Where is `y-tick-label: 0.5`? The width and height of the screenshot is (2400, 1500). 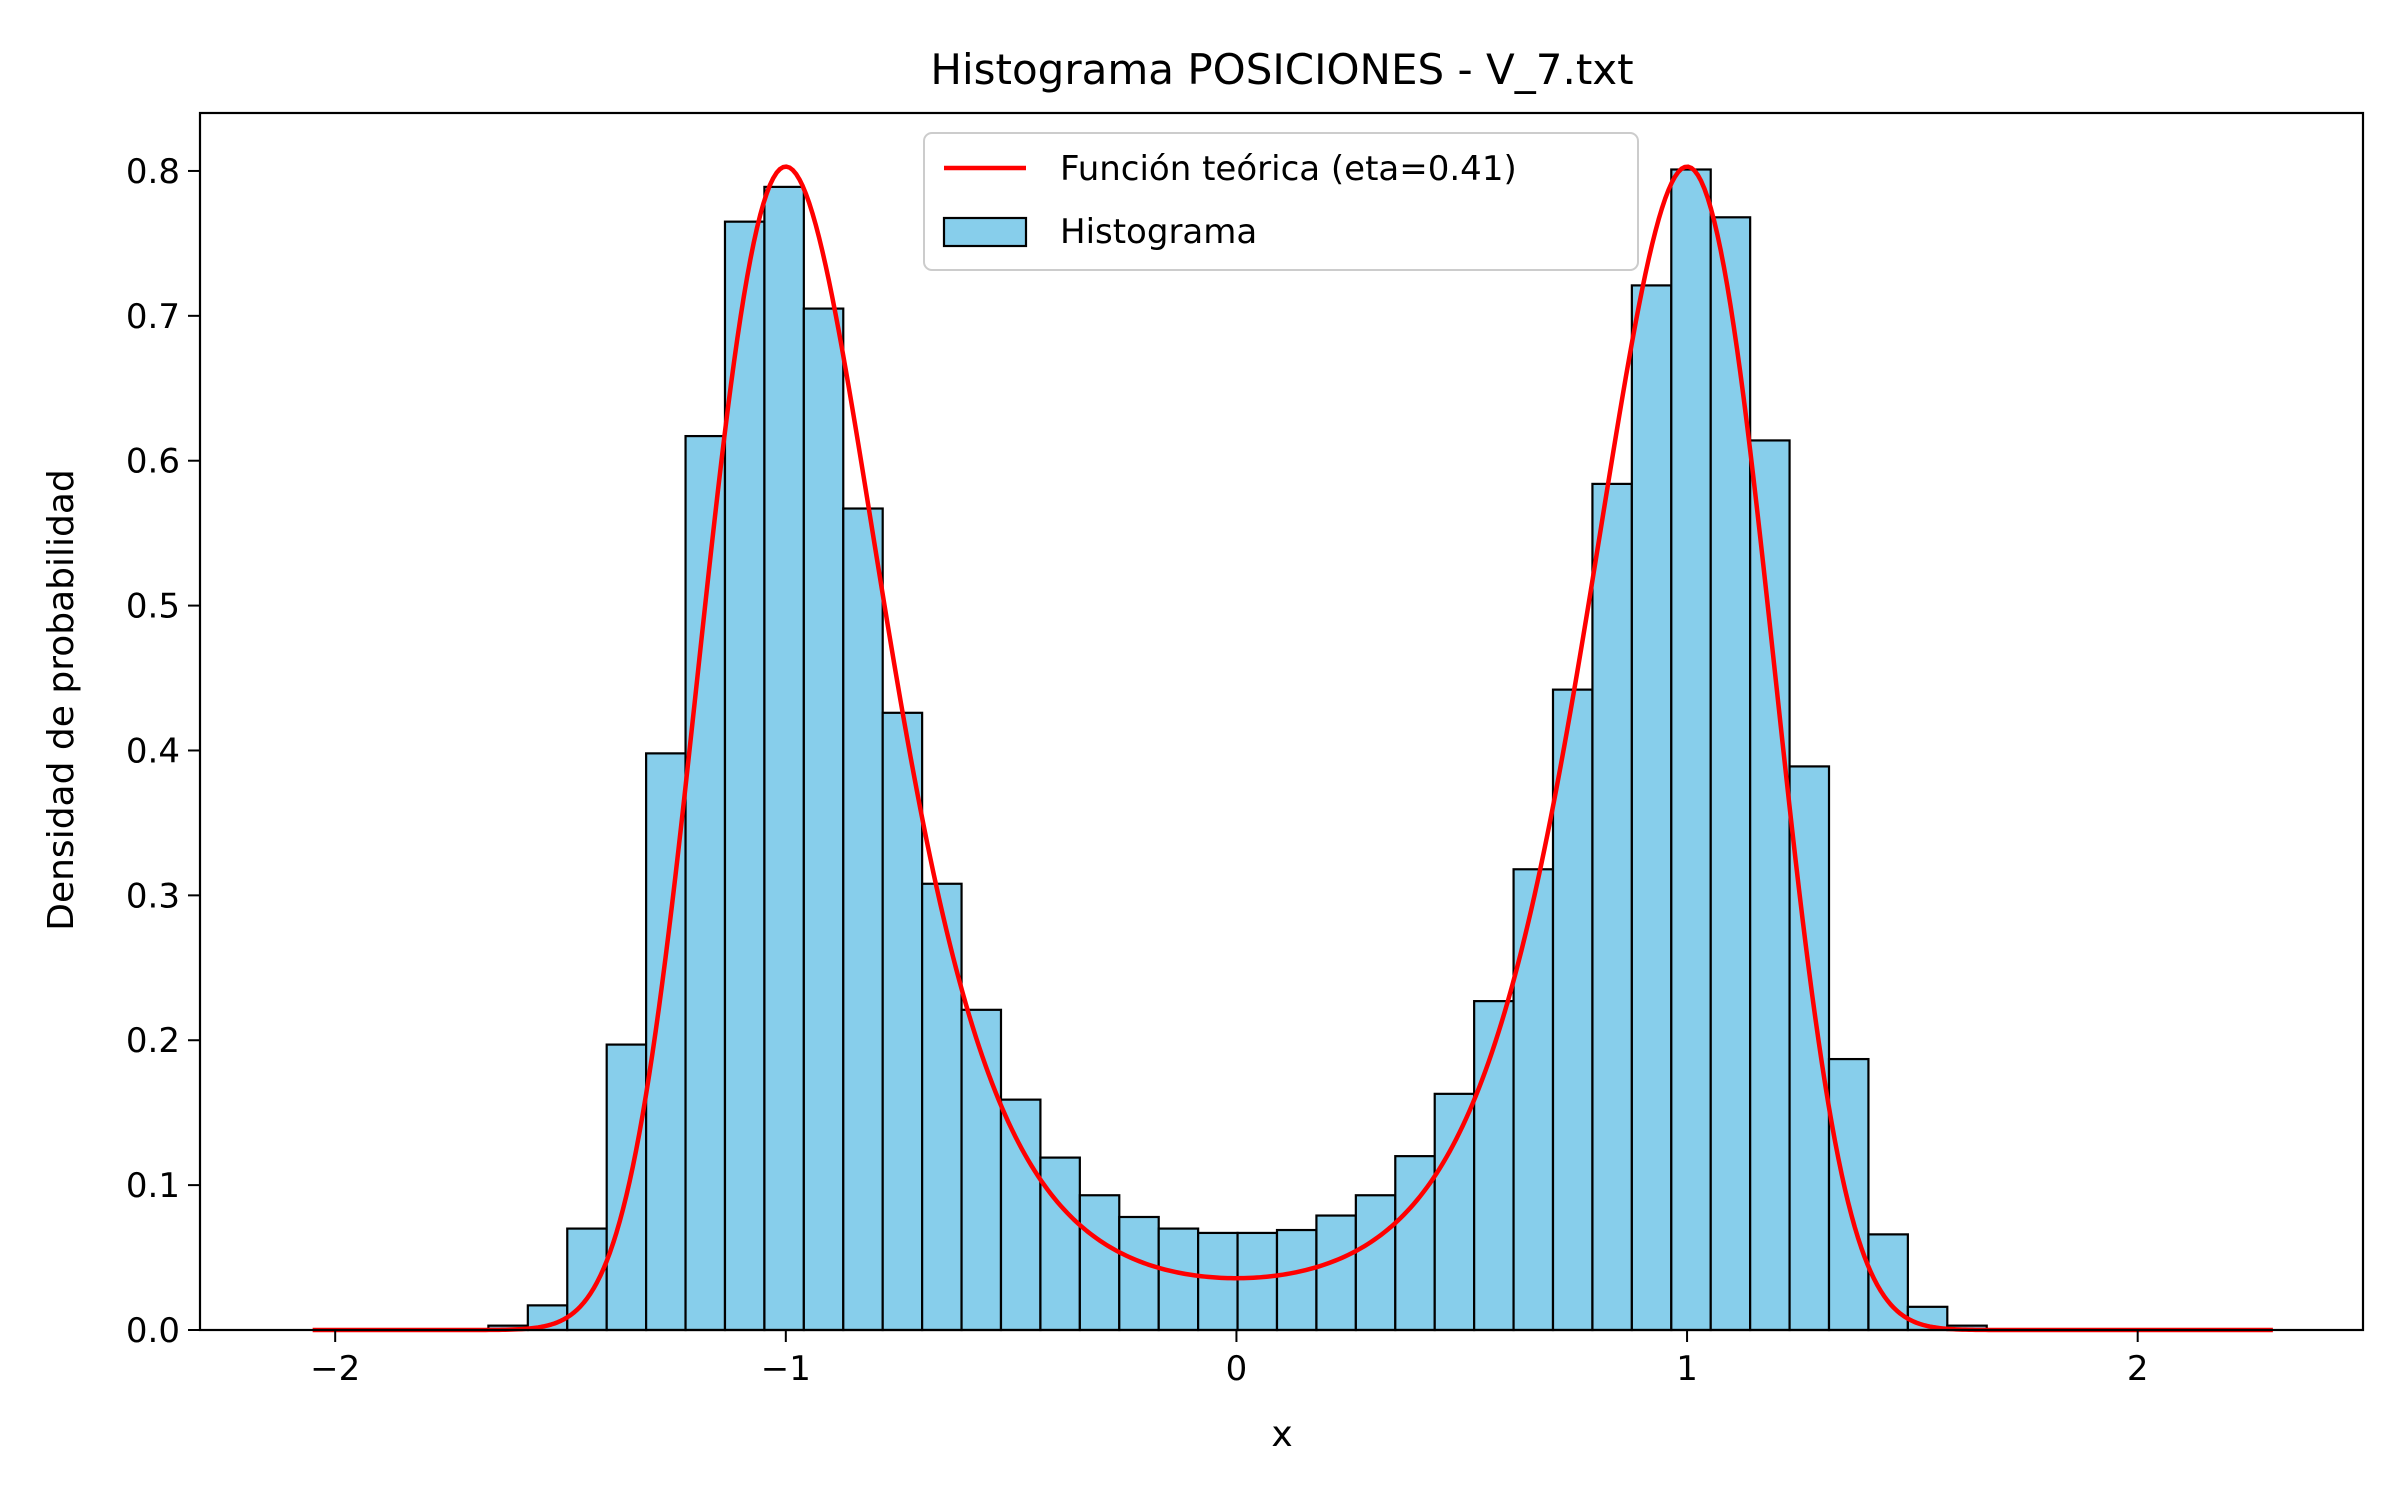 y-tick-label: 0.5 is located at coordinates (153, 607).